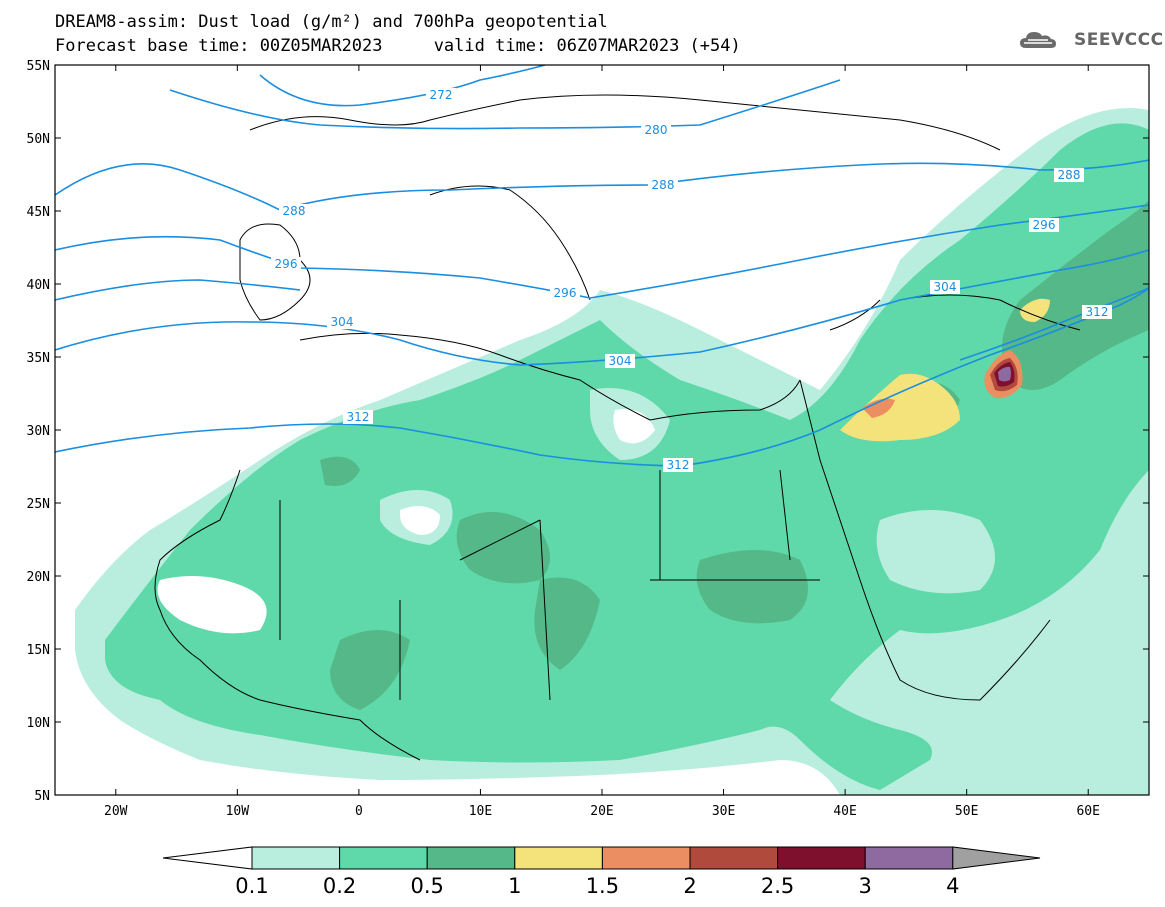  Describe the element at coordinates (601, 811) in the screenshot. I see `lon-tick-label: 20E` at that location.